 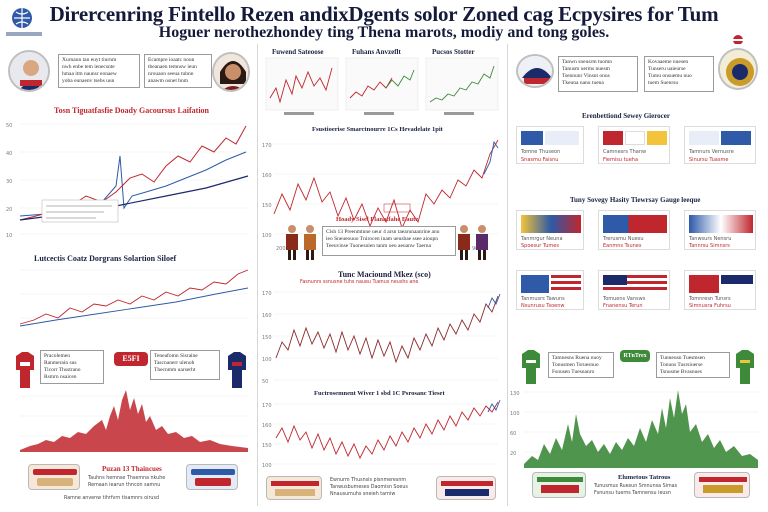 What do you see at coordinates (626, 116) in the screenshot?
I see `section-title: Erenbettiond Sewey Gierocer` at bounding box center [626, 116].